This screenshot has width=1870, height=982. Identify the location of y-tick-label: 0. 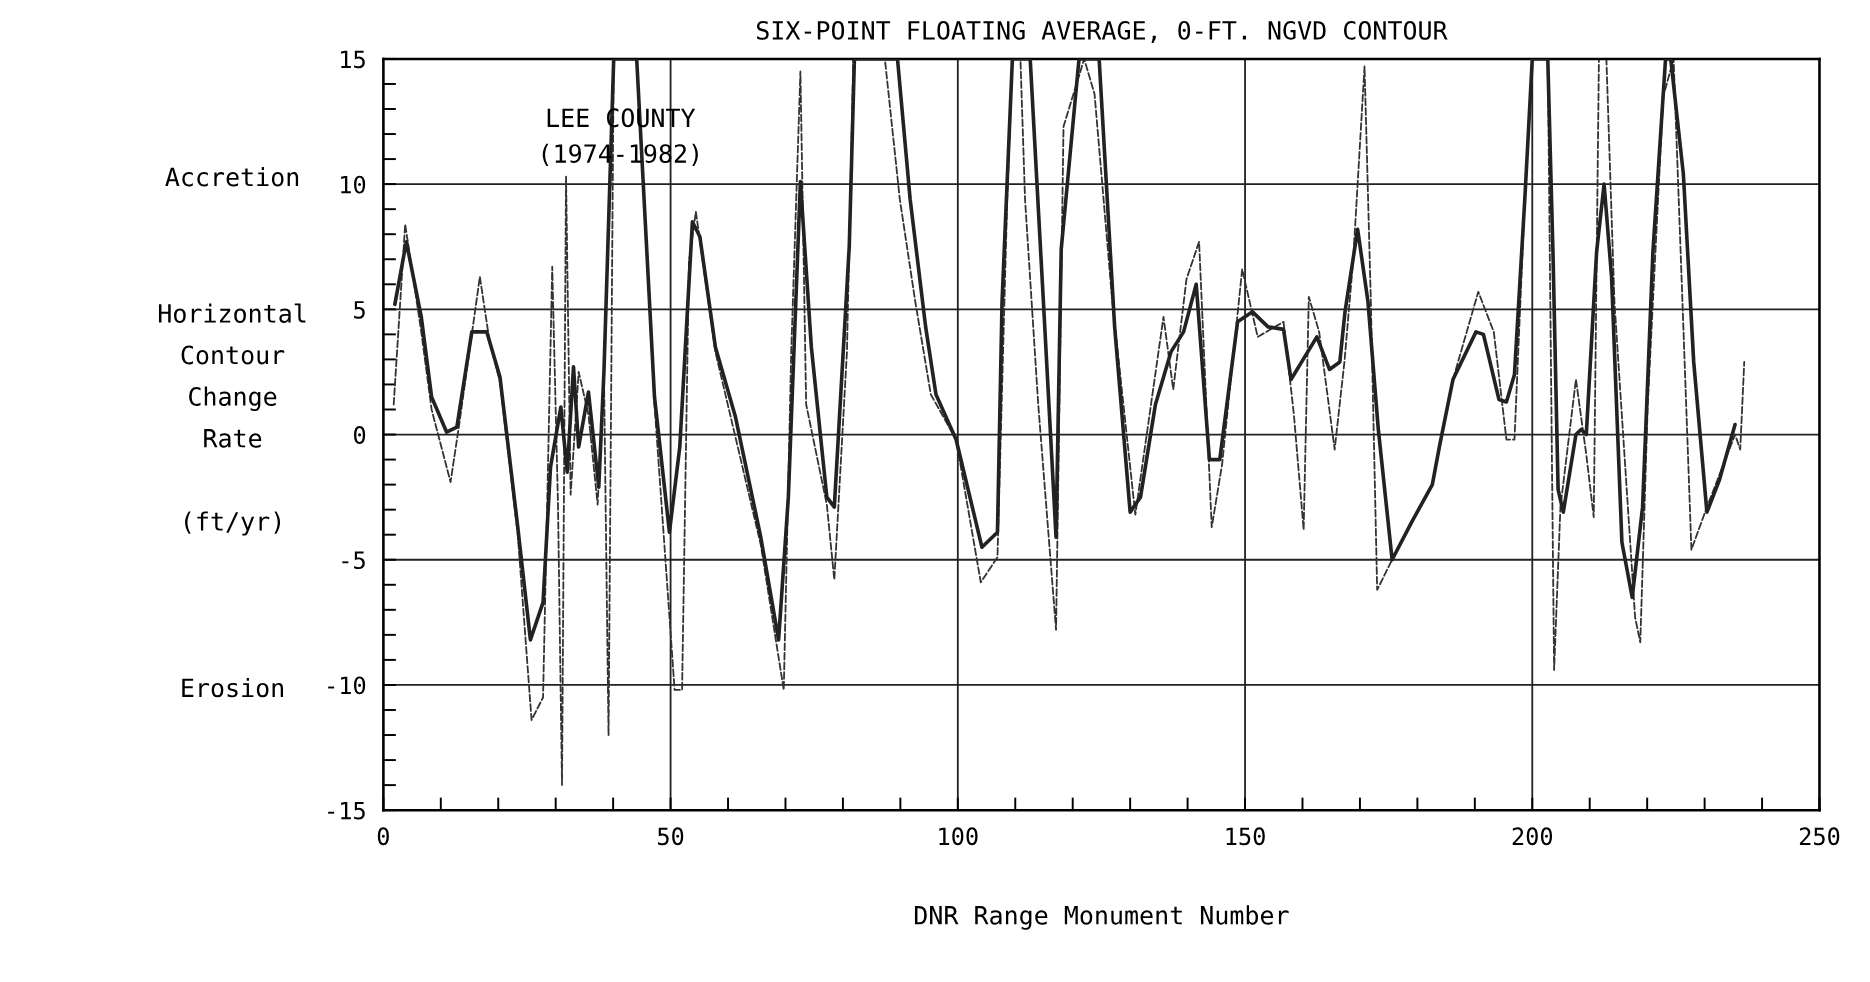
(360, 435).